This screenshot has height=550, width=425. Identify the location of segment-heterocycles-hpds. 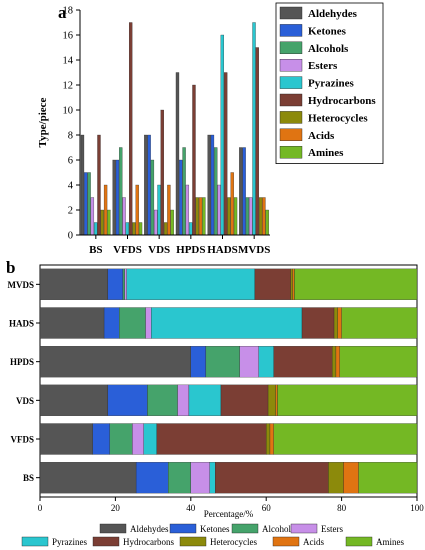
(334, 362).